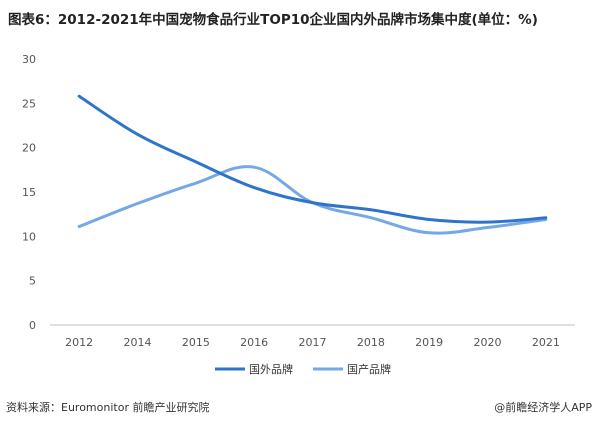 The height and width of the screenshot is (425, 600). Describe the element at coordinates (369, 369) in the screenshot. I see `legend-label-domestic: 国产品牌` at that location.